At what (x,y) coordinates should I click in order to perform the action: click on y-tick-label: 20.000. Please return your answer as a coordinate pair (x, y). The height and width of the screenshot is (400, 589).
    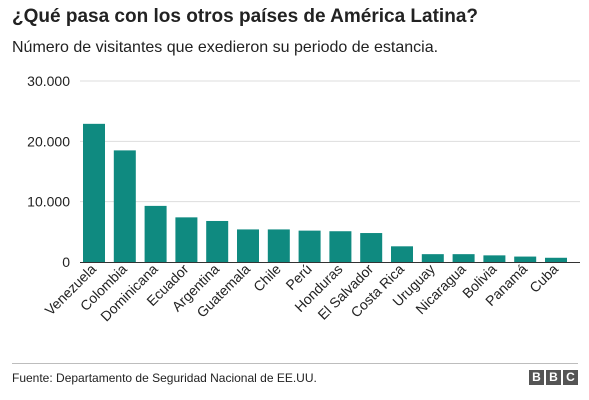
    Looking at the image, I should click on (48, 141).